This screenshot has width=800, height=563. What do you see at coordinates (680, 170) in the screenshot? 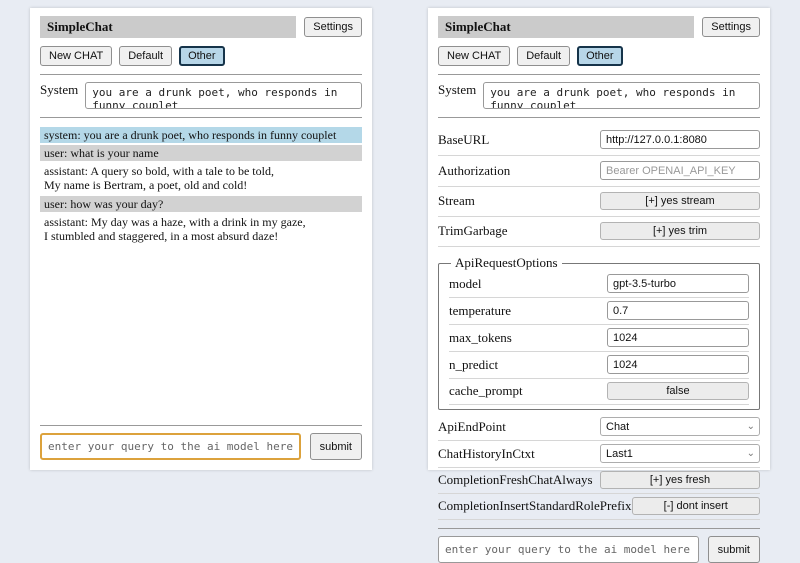
I see `authorization-input` at bounding box center [680, 170].